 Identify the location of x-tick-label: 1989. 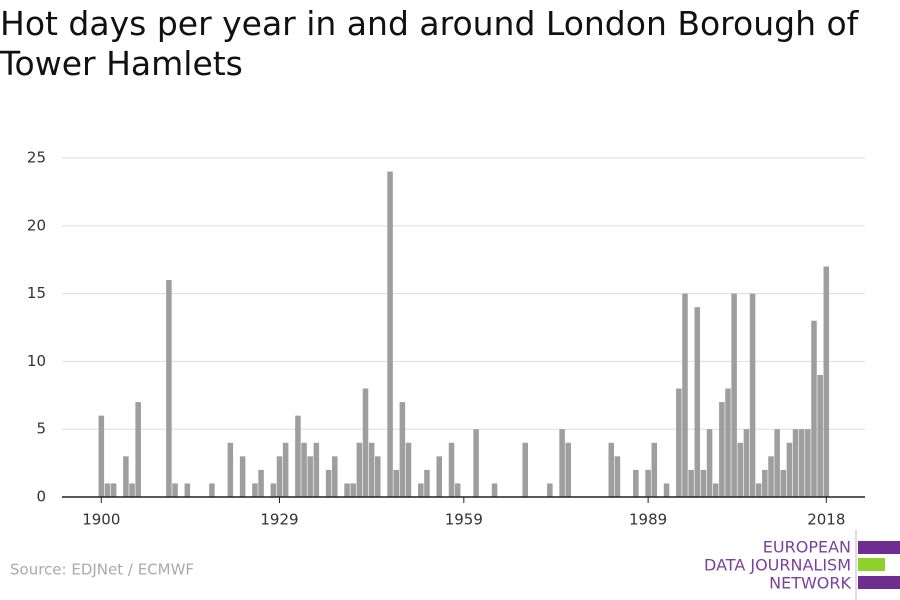
(648, 520).